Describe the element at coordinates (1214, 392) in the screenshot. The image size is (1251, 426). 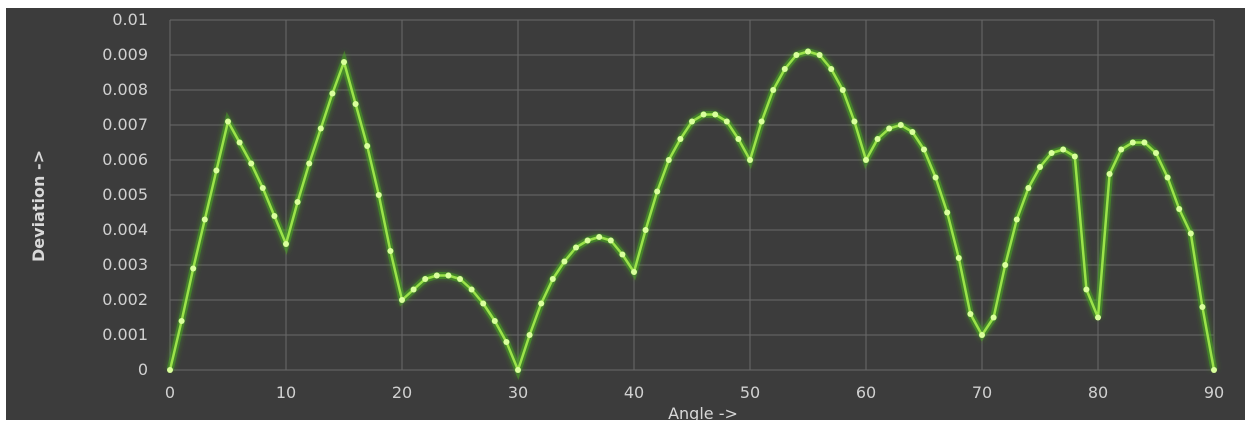
I see `x-tick-label: 90` at that location.